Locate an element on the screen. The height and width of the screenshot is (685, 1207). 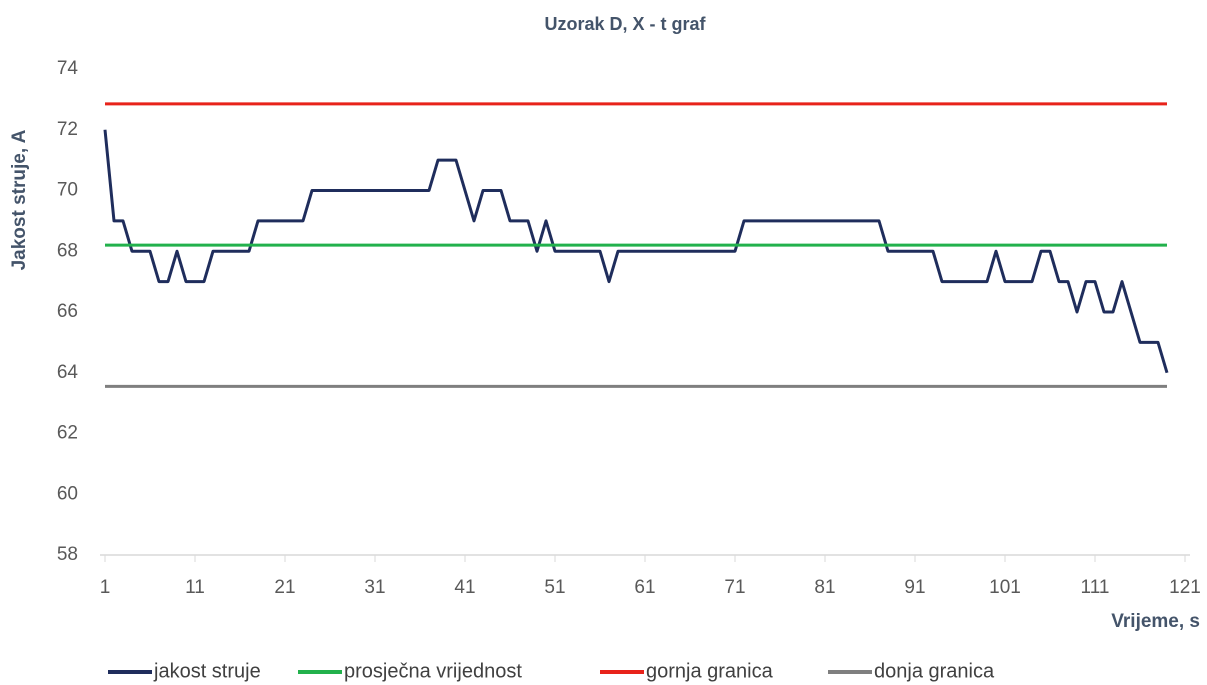
y-tick-label: 62 is located at coordinates (67, 433).